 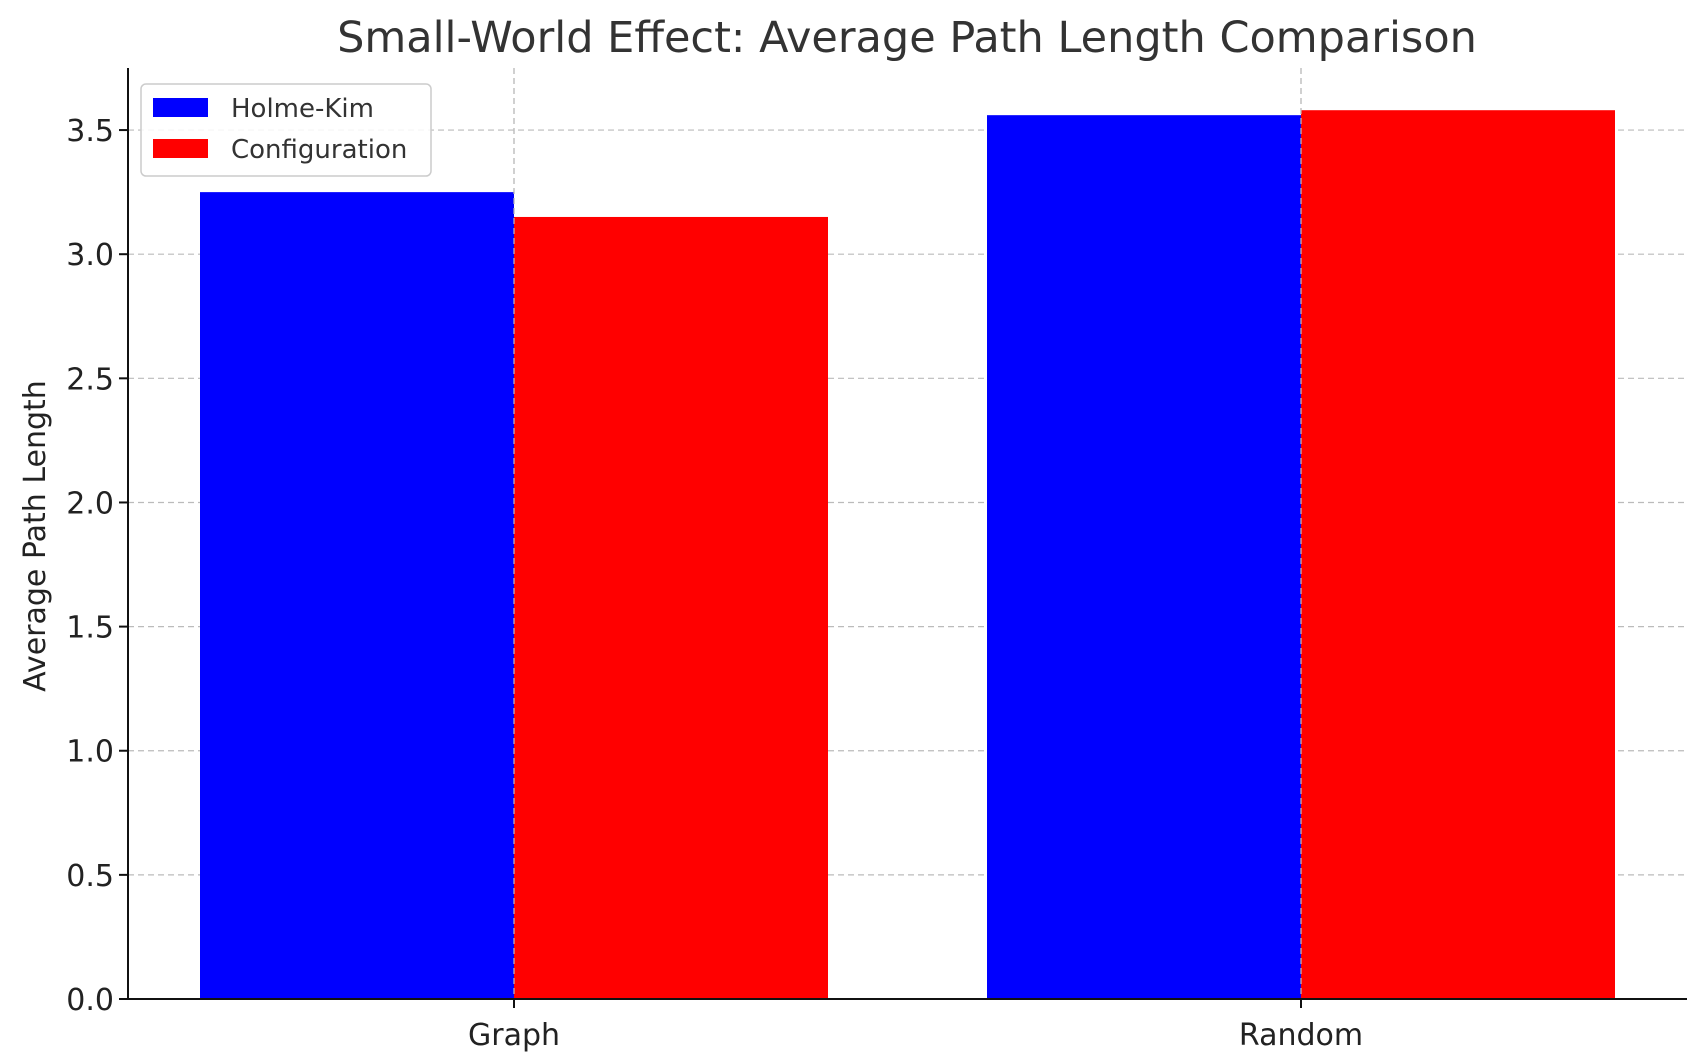 What do you see at coordinates (90, 628) in the screenshot?
I see `y-tick-label: 1.5` at bounding box center [90, 628].